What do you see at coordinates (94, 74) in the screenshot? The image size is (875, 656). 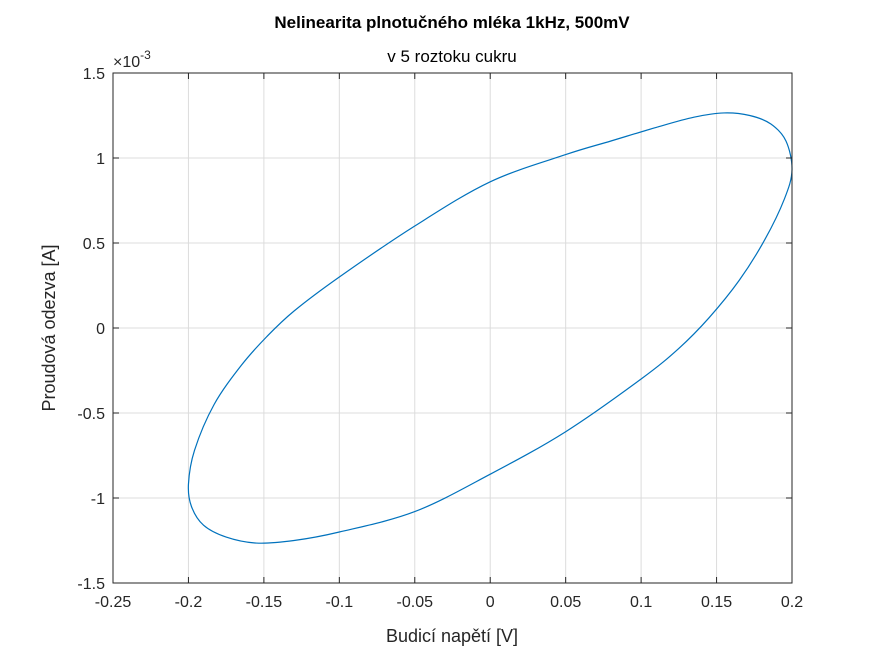 I see `y-tick-label: 1.5` at bounding box center [94, 74].